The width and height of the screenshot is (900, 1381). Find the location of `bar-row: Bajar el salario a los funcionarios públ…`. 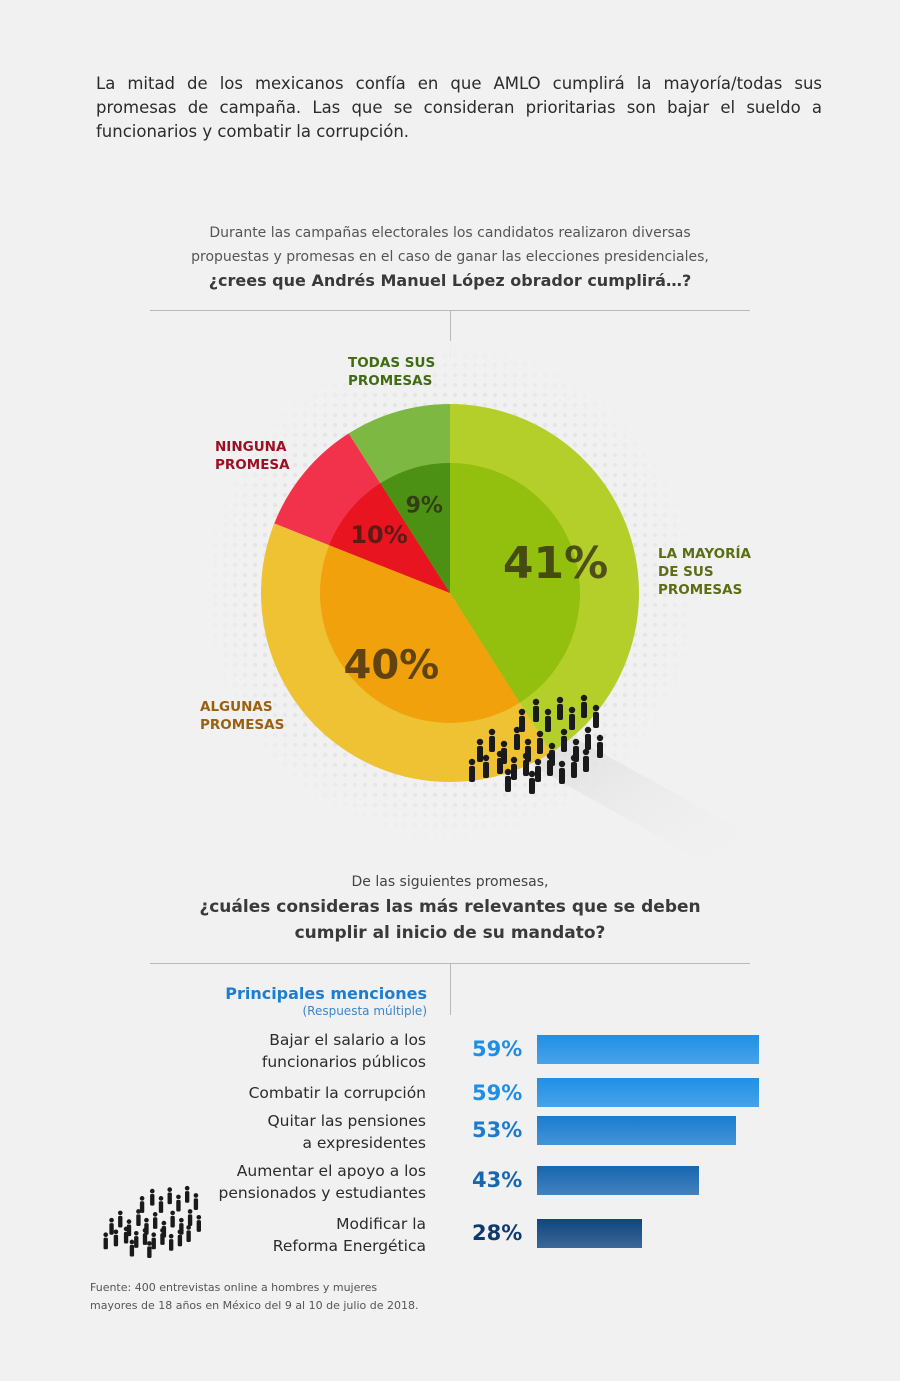

bar-row: Bajar el salario a los funcionarios públ… is located at coordinates (450, 1051).